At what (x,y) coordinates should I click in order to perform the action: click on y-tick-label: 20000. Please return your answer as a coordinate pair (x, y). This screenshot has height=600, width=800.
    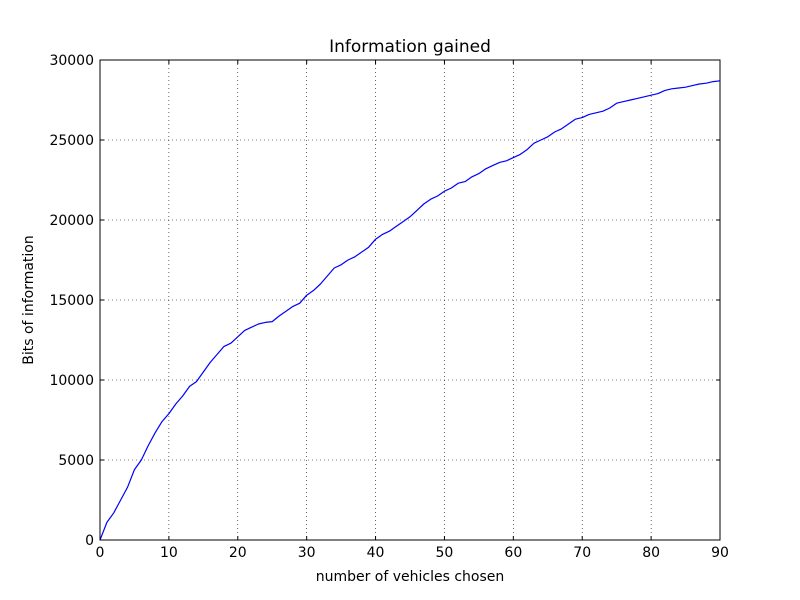
    Looking at the image, I should click on (71, 221).